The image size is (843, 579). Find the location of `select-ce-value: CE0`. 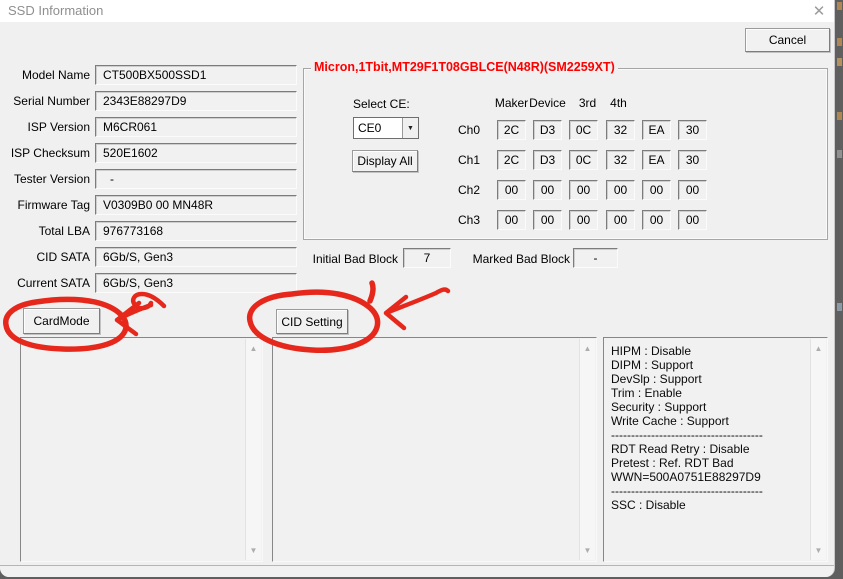

select-ce-value: CE0 is located at coordinates (370, 128).